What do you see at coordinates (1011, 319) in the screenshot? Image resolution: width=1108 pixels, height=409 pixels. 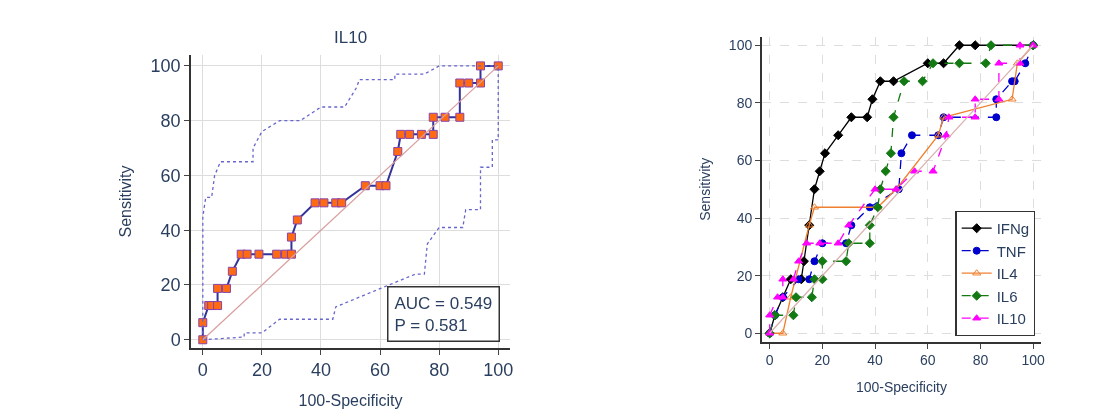 I see `legend-label: IL10` at bounding box center [1011, 319].